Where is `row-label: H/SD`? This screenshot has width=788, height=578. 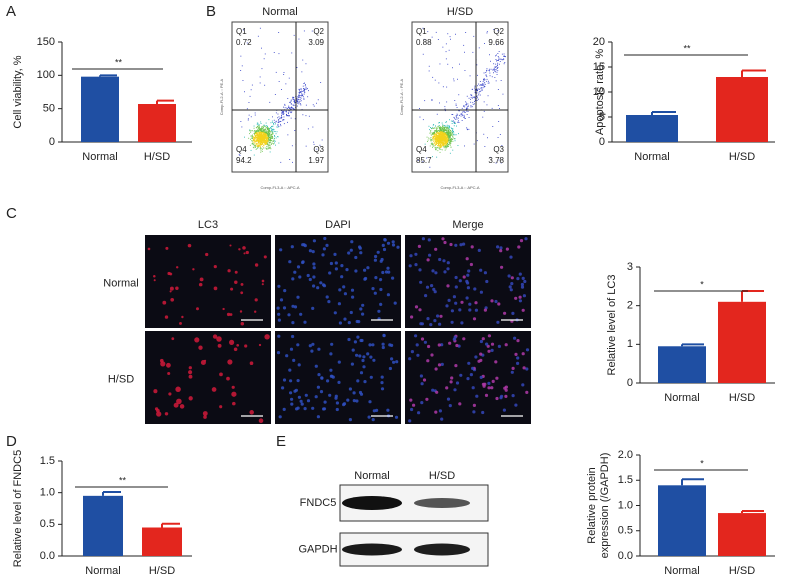
row-label: H/SD is located at coordinates (121, 379).